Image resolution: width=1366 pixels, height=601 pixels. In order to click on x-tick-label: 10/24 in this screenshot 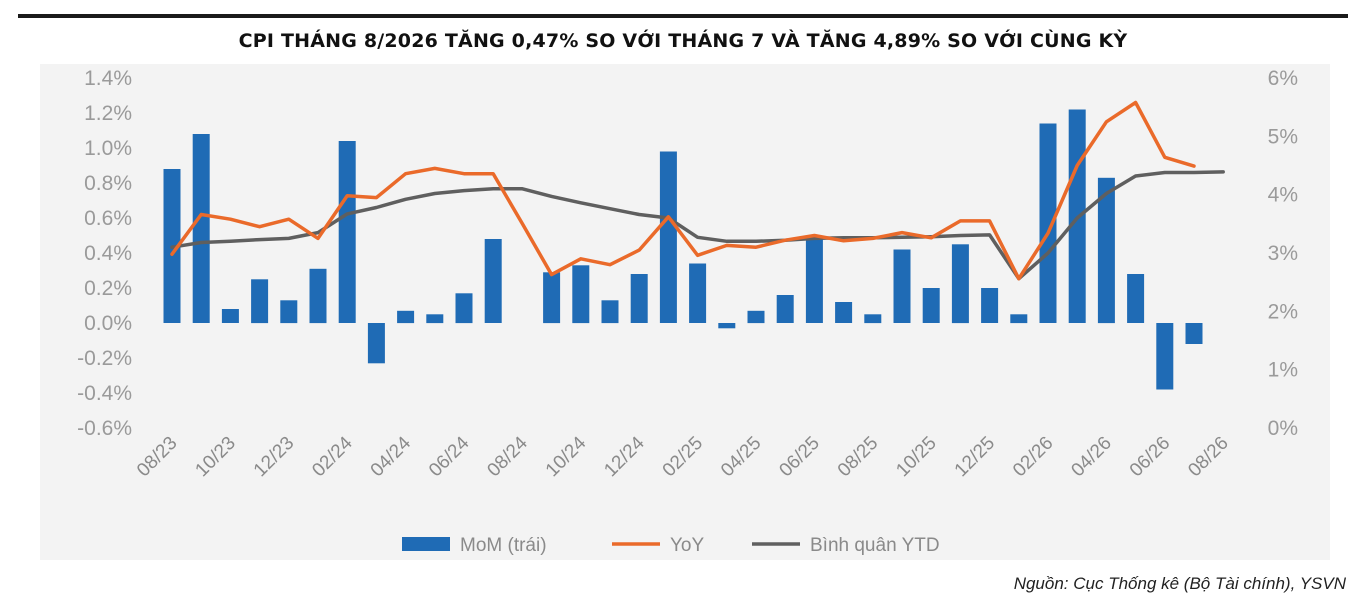, I will do `click(566, 456)`.